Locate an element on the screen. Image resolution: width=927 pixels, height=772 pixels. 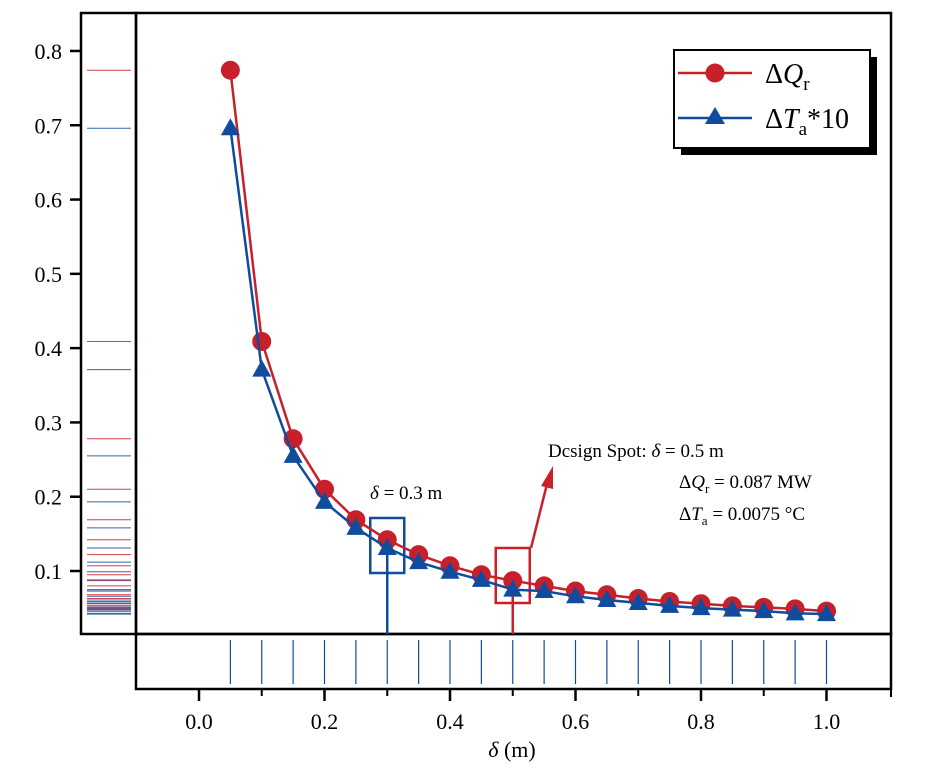
value-text: = 0.087 MW is located at coordinates (760, 482).